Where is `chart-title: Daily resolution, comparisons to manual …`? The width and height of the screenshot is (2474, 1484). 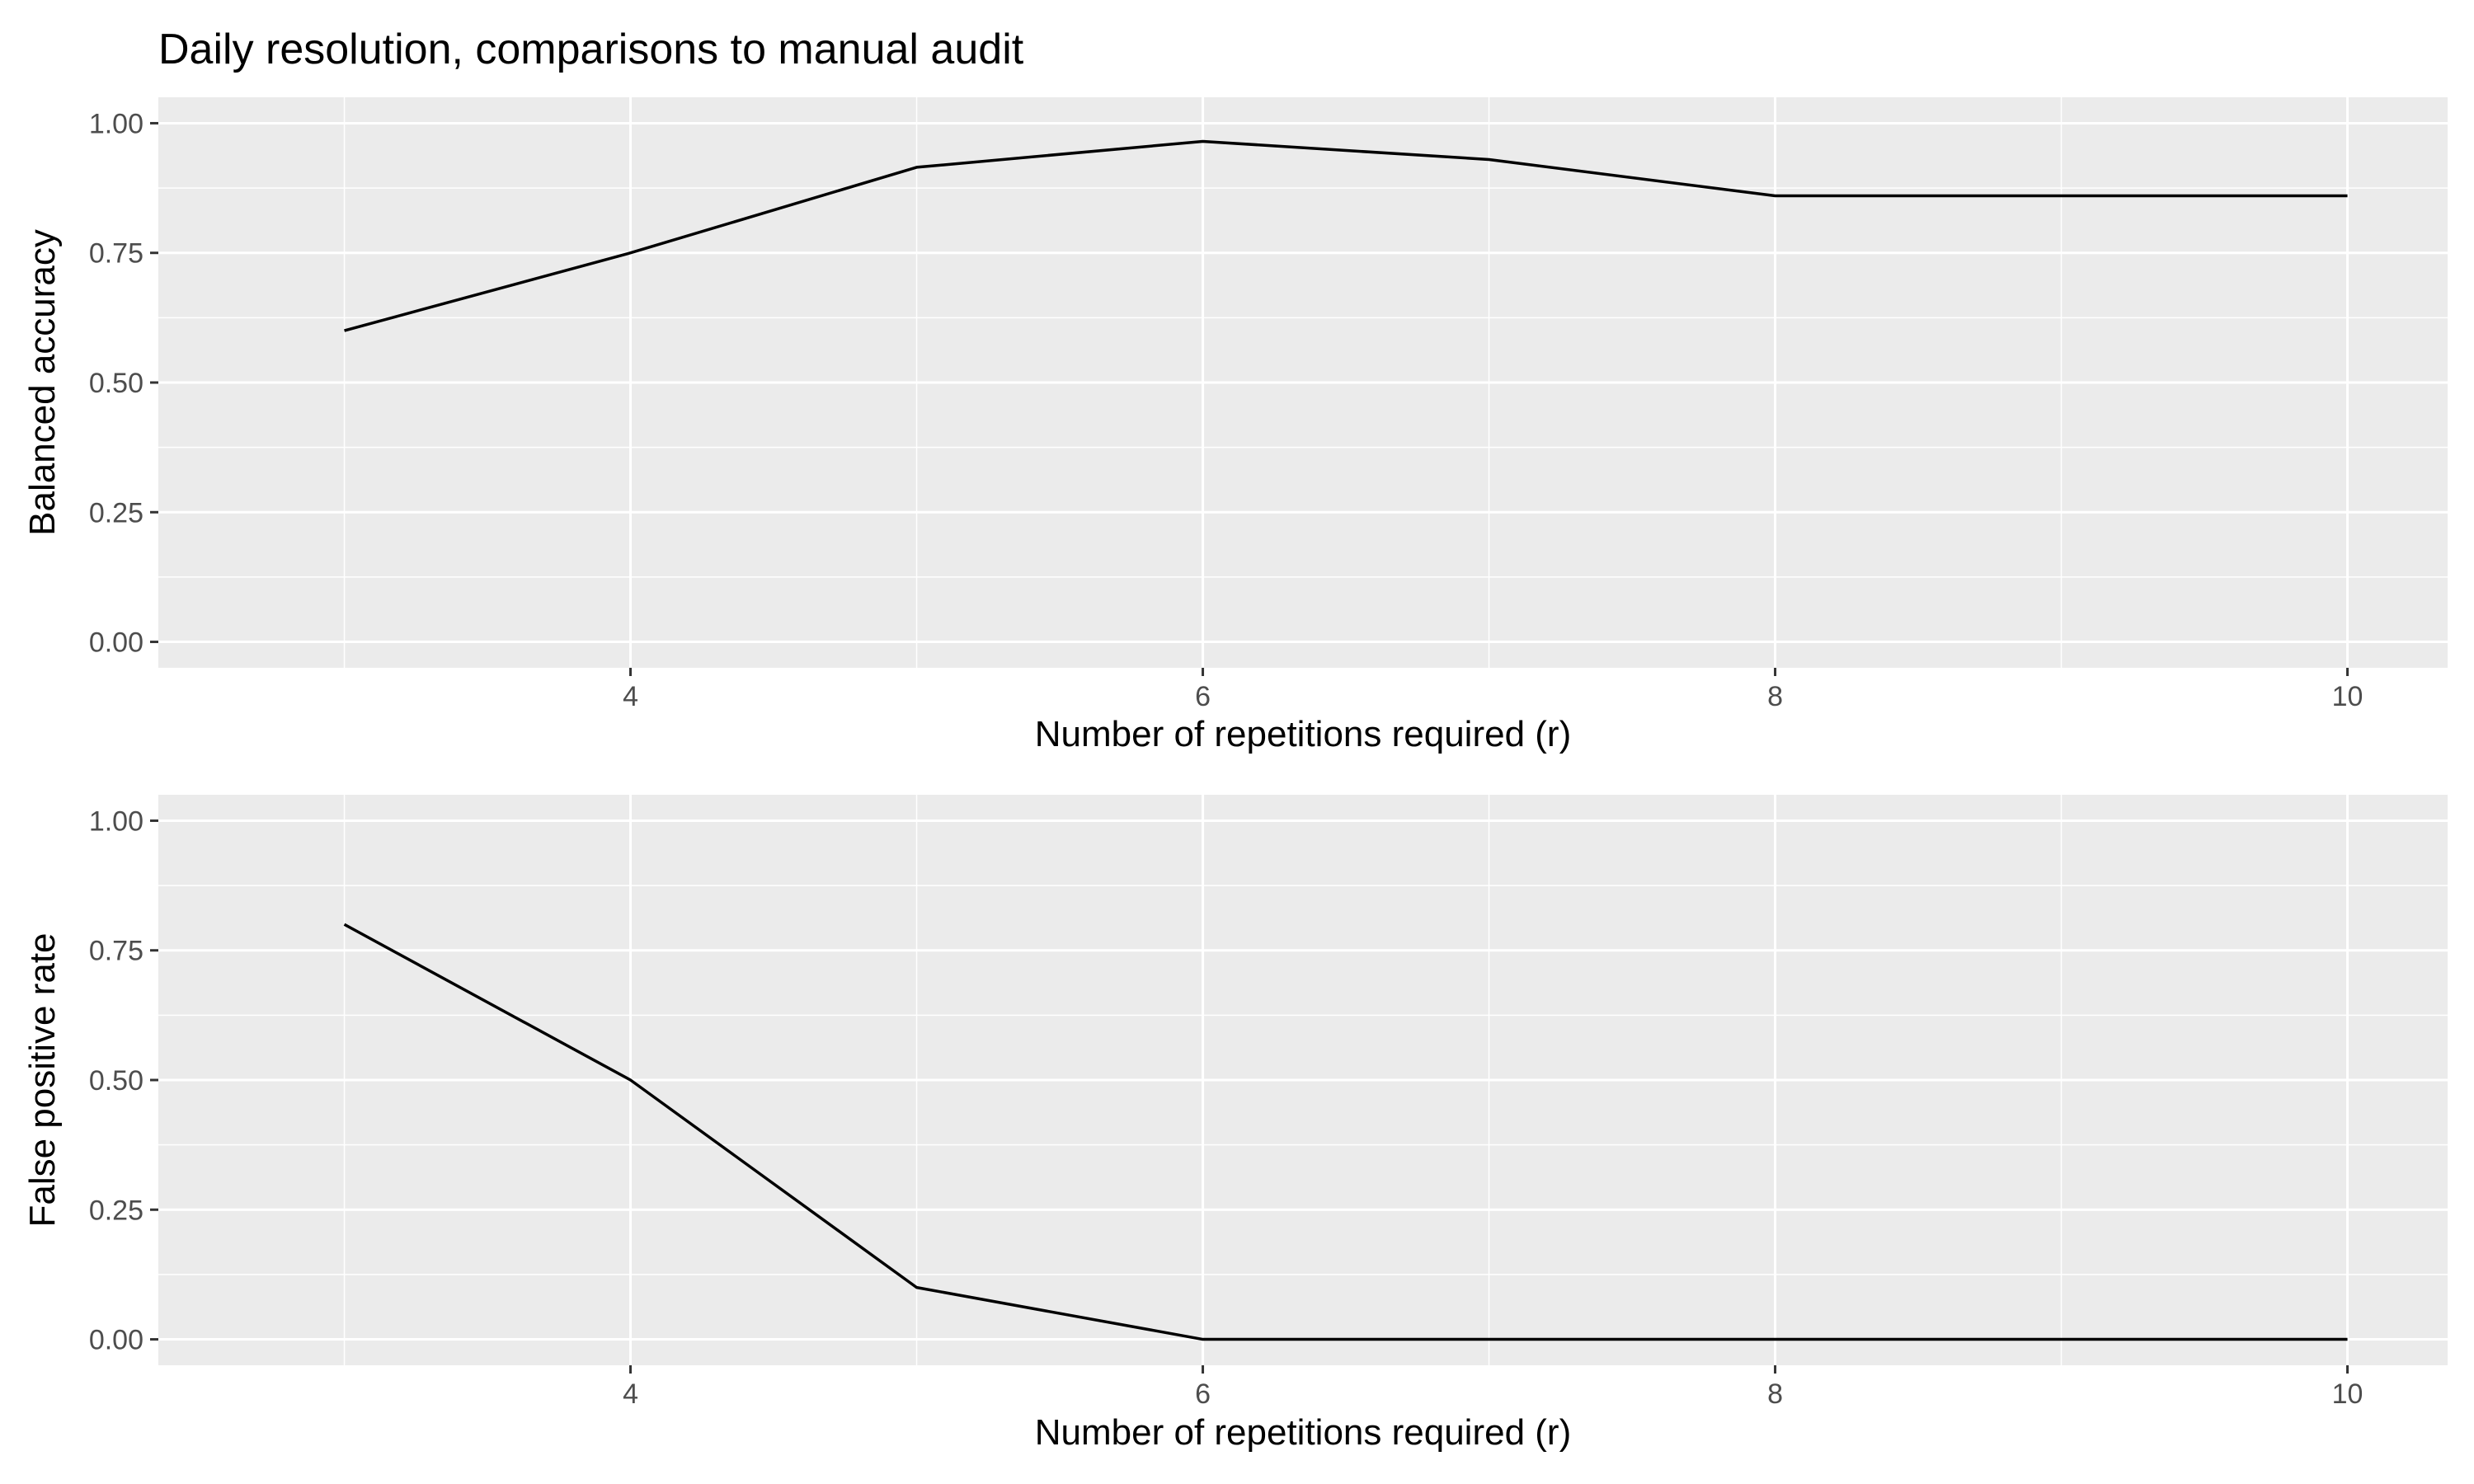
chart-title: Daily resolution, comparisons to manual … is located at coordinates (591, 49).